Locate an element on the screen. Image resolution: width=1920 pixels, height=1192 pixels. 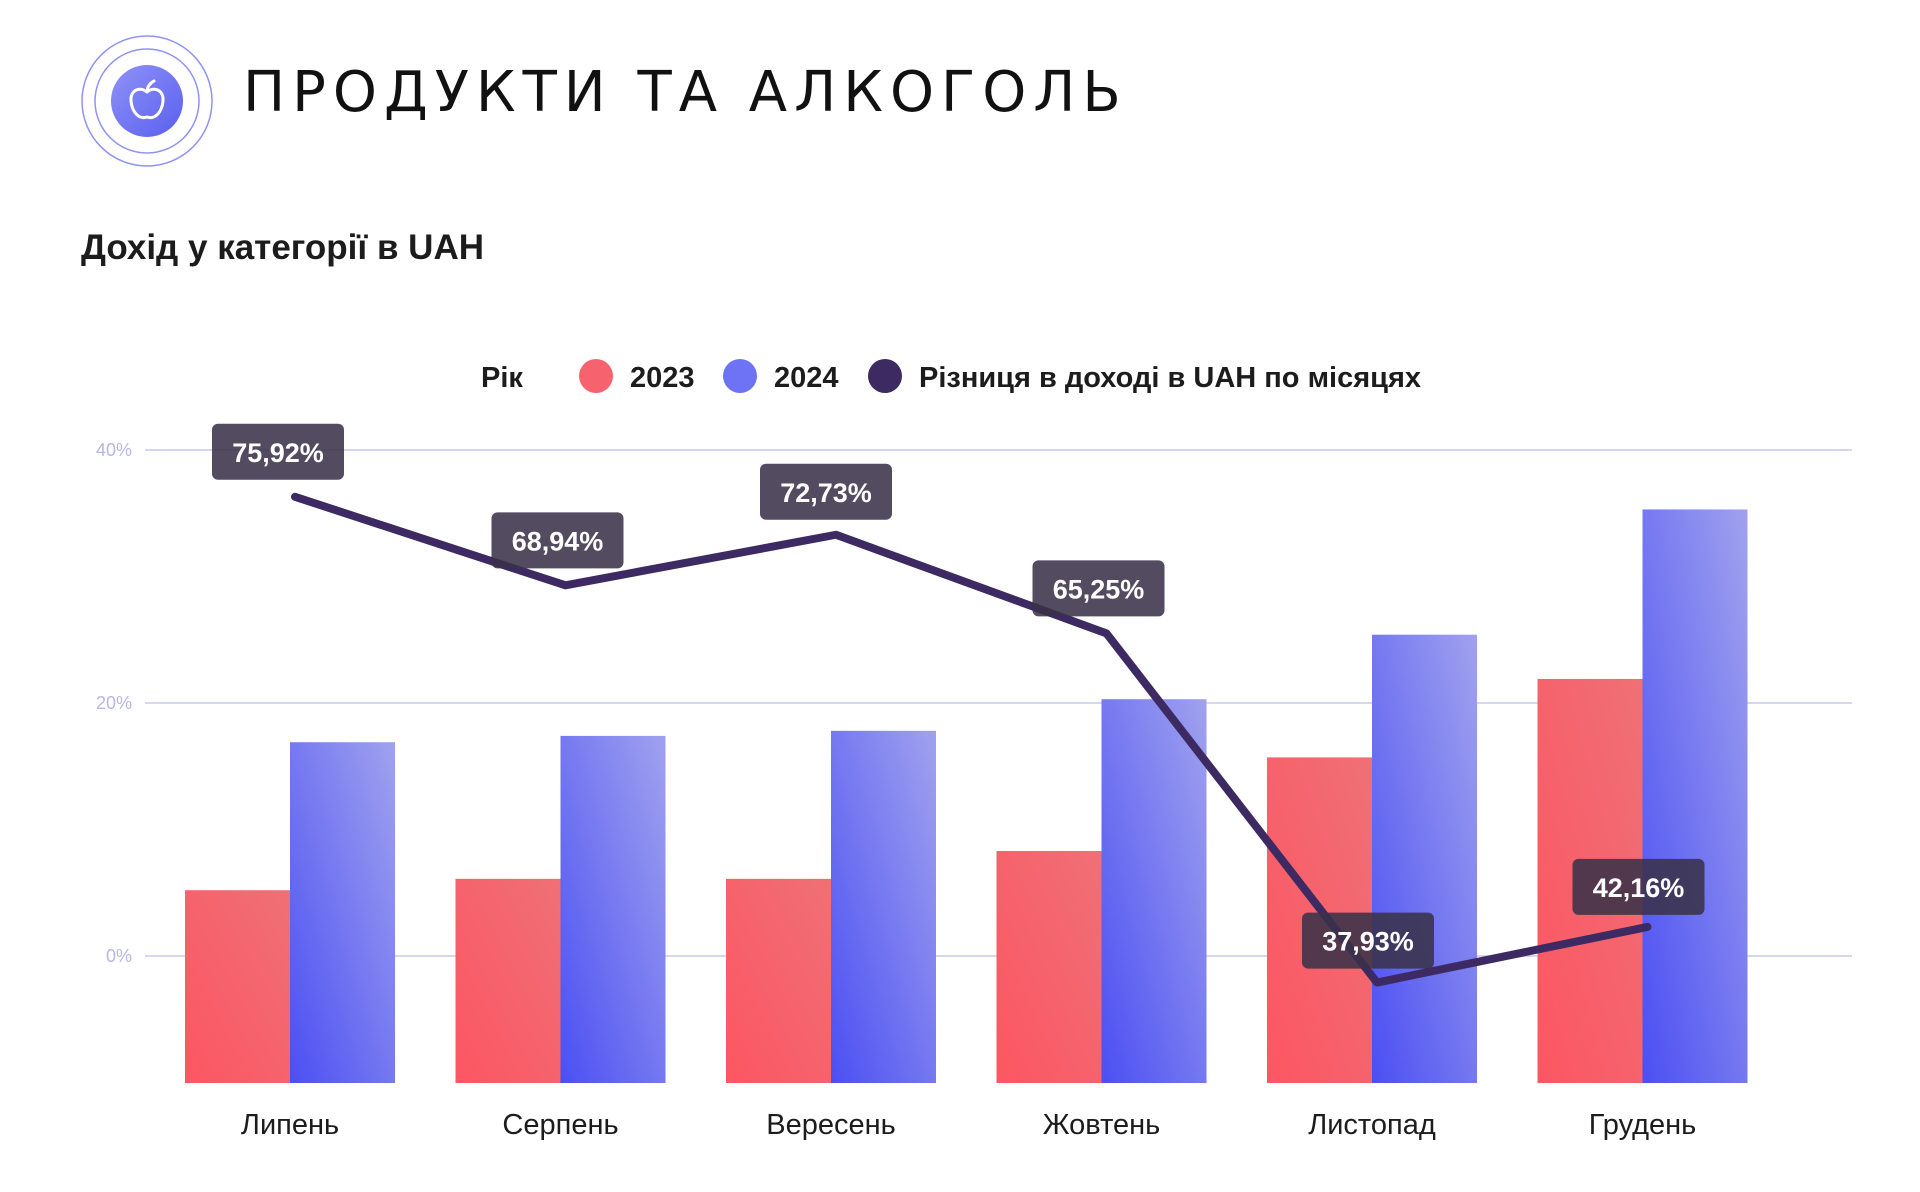
apple-icon is located at coordinates (147, 101).